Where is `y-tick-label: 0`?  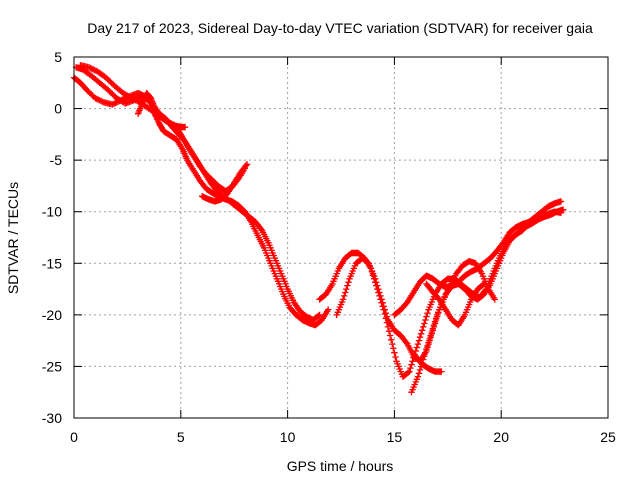 y-tick-label: 0 is located at coordinates (58, 109).